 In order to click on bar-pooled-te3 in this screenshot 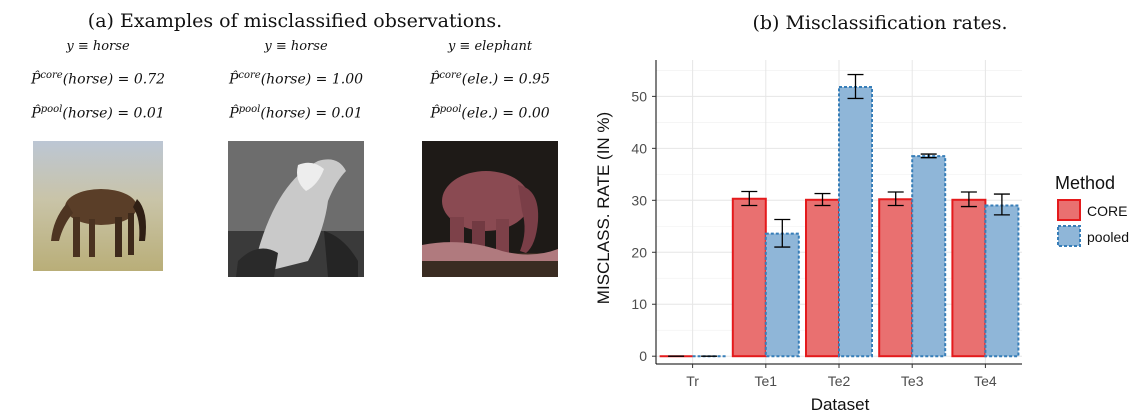, I will do `click(929, 256)`.